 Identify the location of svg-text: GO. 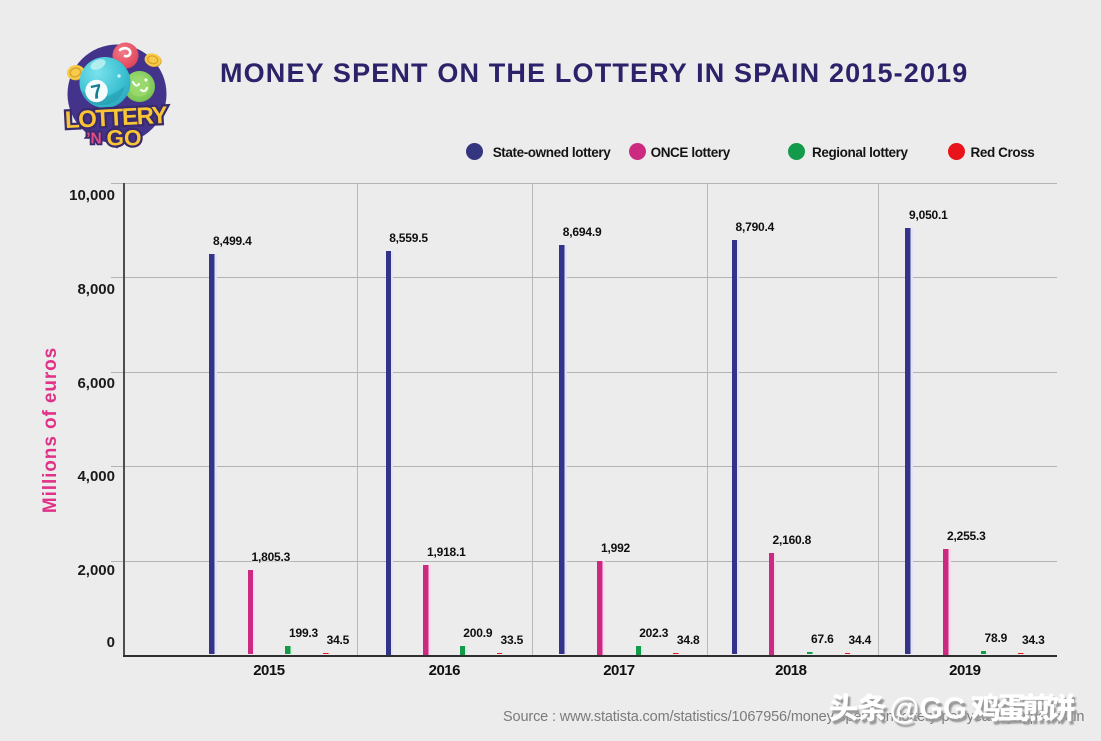
(123, 138).